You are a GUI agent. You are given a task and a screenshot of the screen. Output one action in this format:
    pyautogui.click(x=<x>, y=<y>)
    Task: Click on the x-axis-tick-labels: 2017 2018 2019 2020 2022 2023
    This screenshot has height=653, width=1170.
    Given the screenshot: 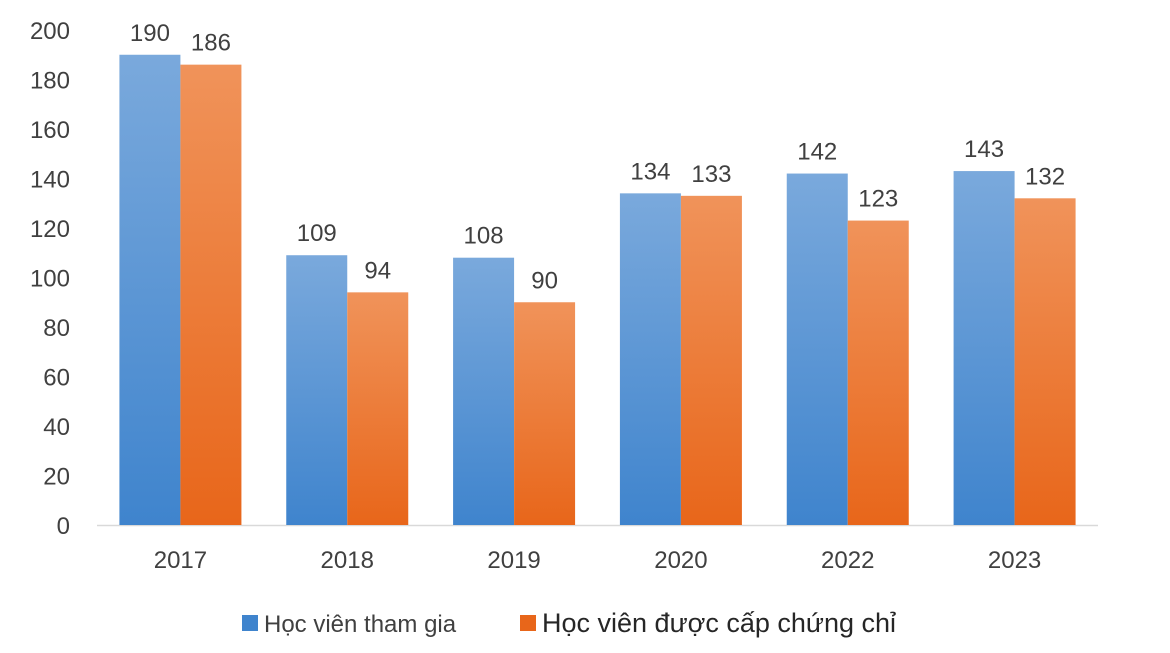 What is the action you would take?
    pyautogui.click(x=598, y=560)
    